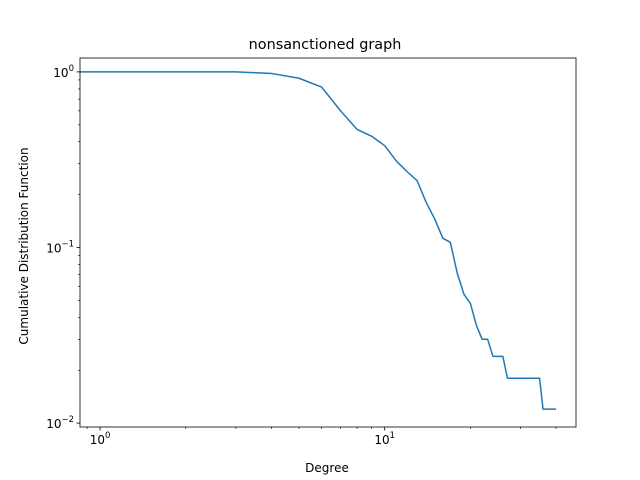 The width and height of the screenshot is (640, 480). What do you see at coordinates (325, 45) in the screenshot?
I see `chart-title: nonsanctioned graph` at bounding box center [325, 45].